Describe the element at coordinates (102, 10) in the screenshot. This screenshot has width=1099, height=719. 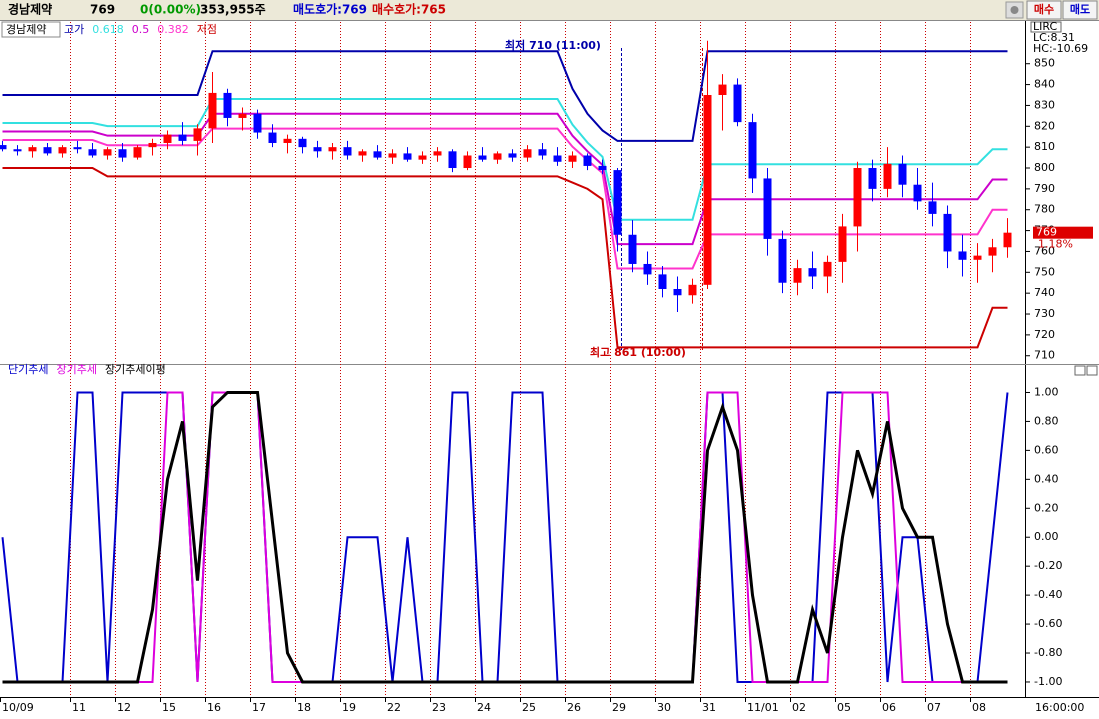
I see `price: 769` at that location.